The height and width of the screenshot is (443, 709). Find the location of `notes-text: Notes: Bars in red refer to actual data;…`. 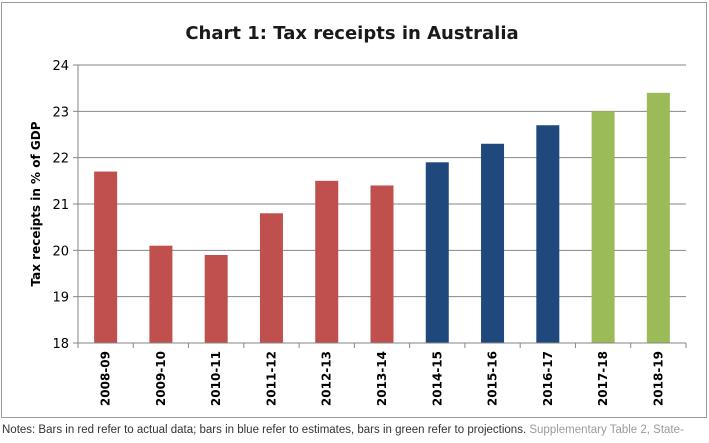

notes-text: Notes: Bars in red refer to actual data;… is located at coordinates (264, 430).